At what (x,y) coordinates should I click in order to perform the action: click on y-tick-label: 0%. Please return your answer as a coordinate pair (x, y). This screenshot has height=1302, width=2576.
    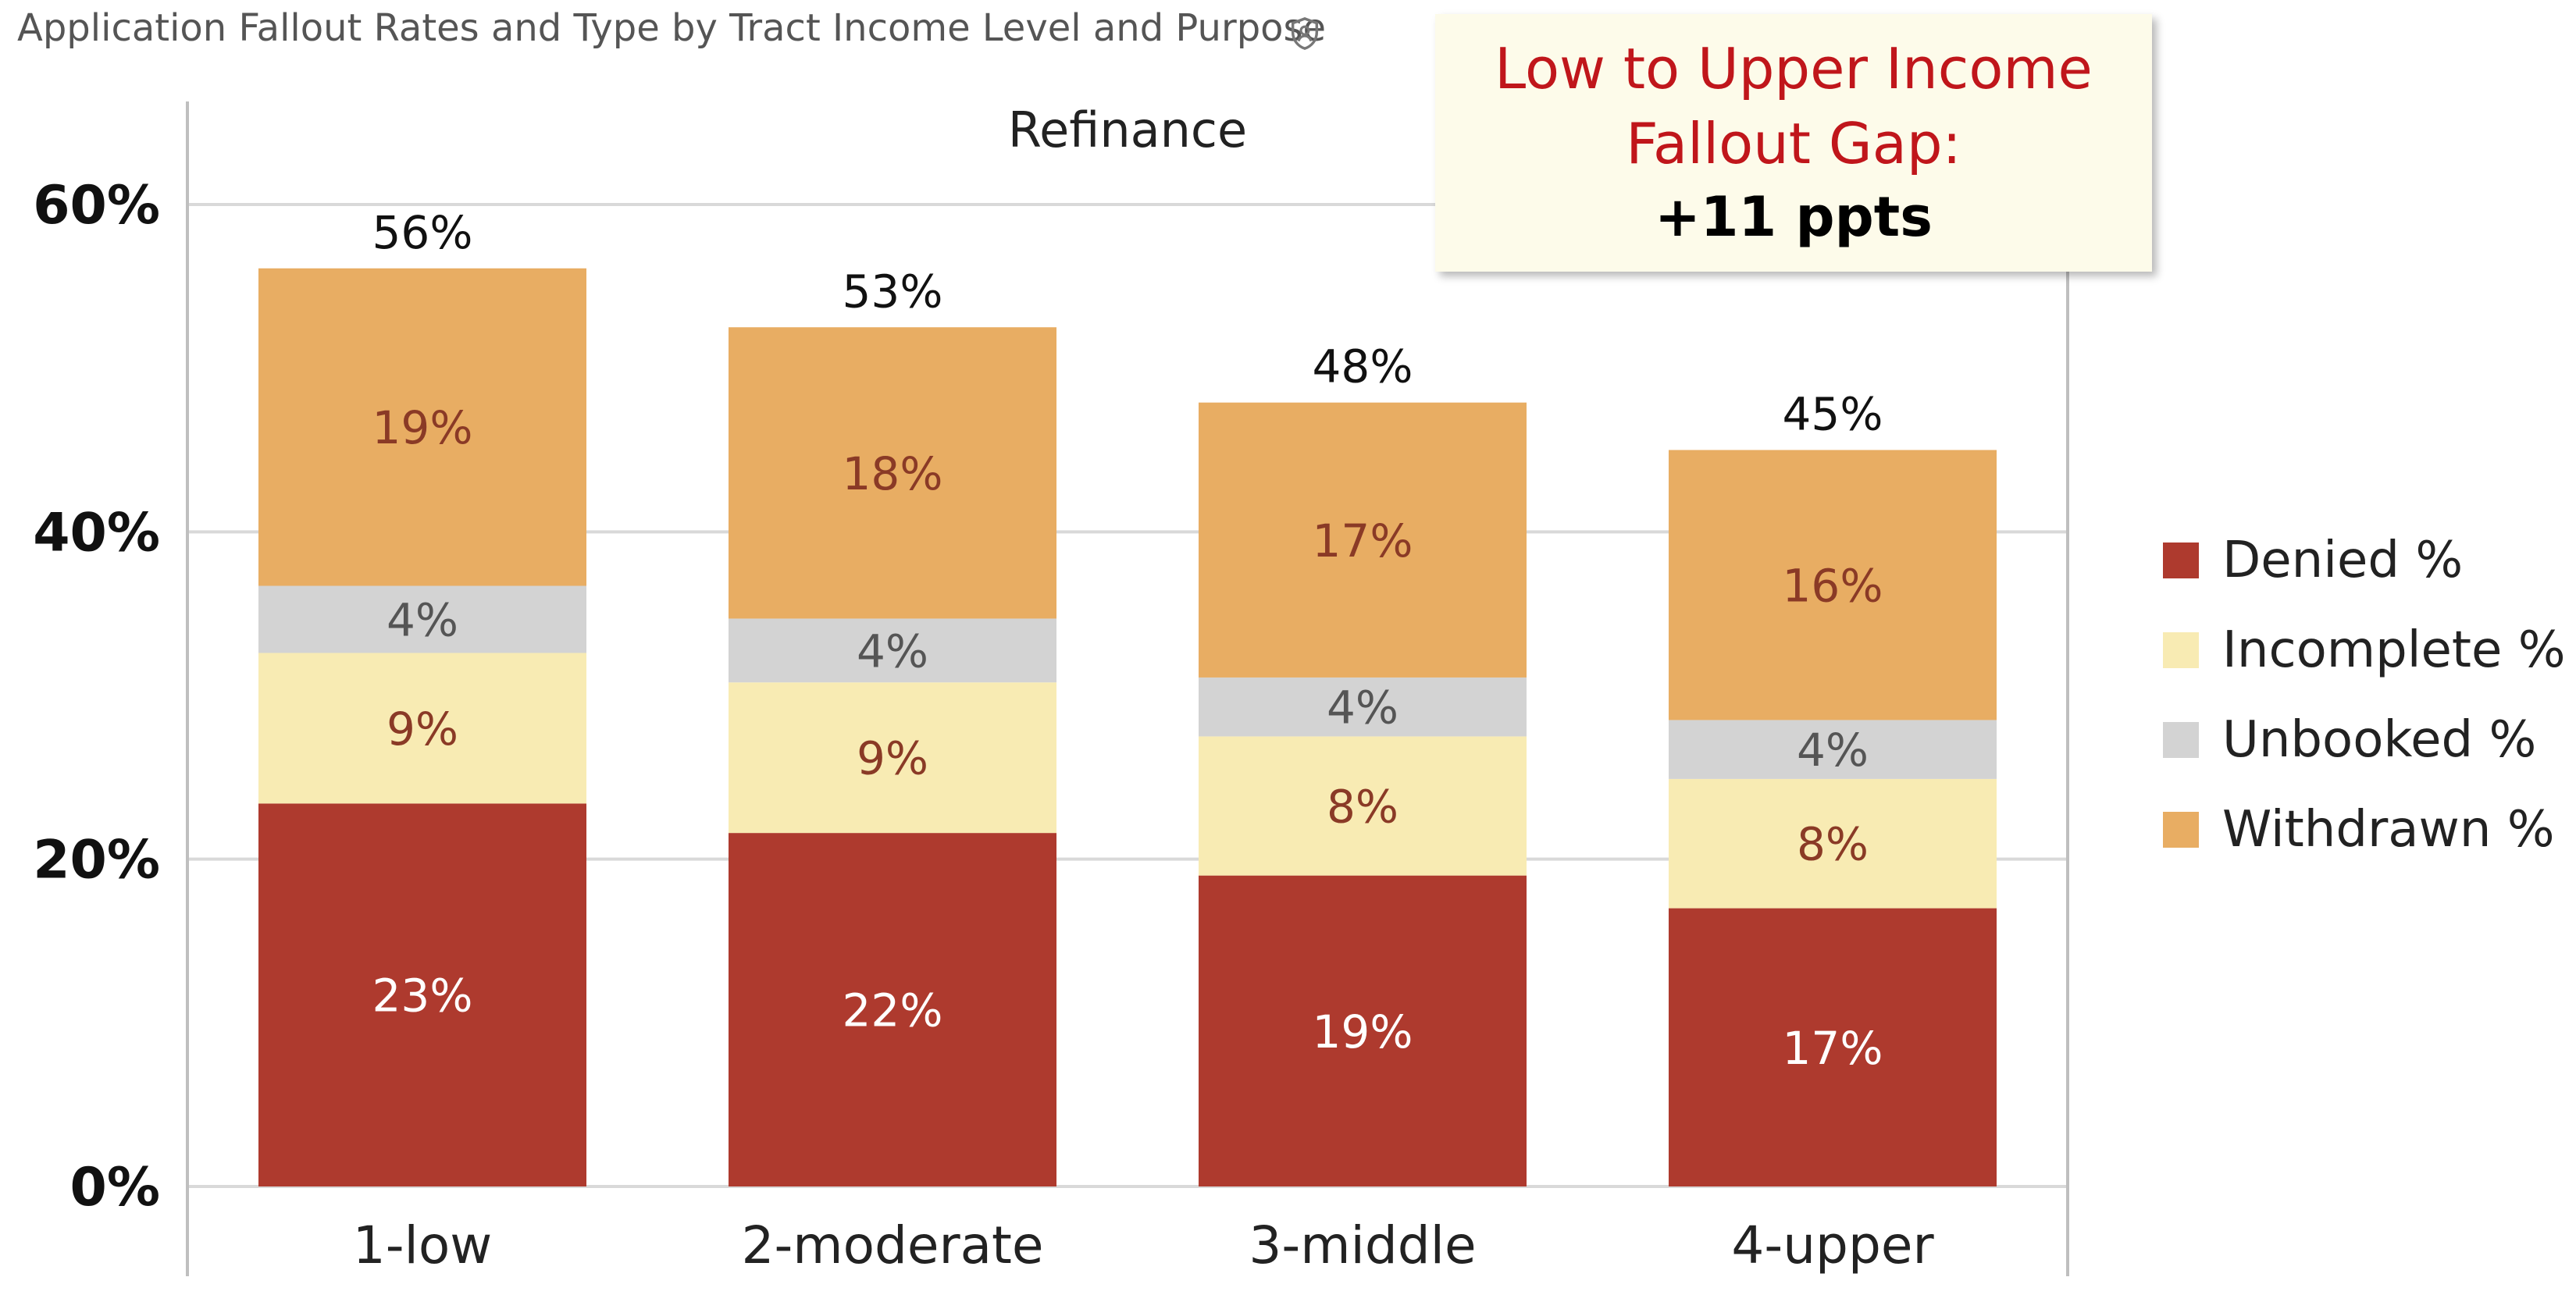
    Looking at the image, I should click on (115, 1188).